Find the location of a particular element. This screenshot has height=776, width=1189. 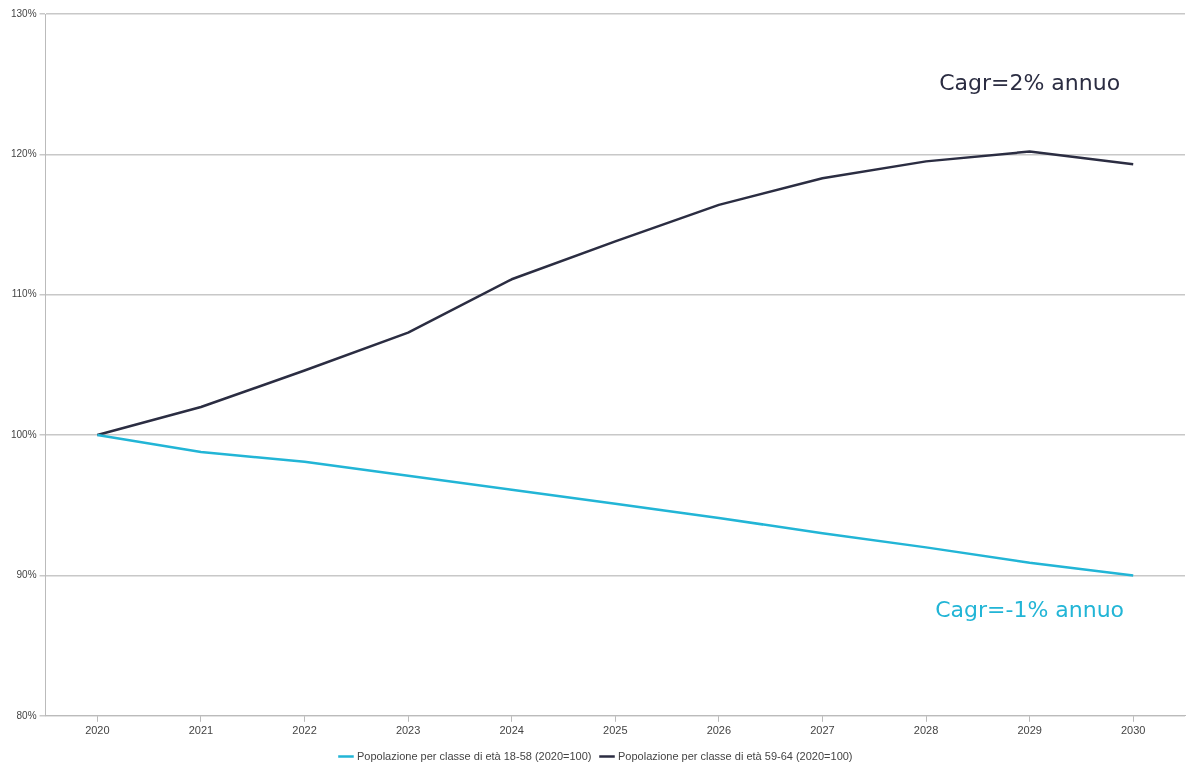

y-tick-label: 110% is located at coordinates (24, 294).